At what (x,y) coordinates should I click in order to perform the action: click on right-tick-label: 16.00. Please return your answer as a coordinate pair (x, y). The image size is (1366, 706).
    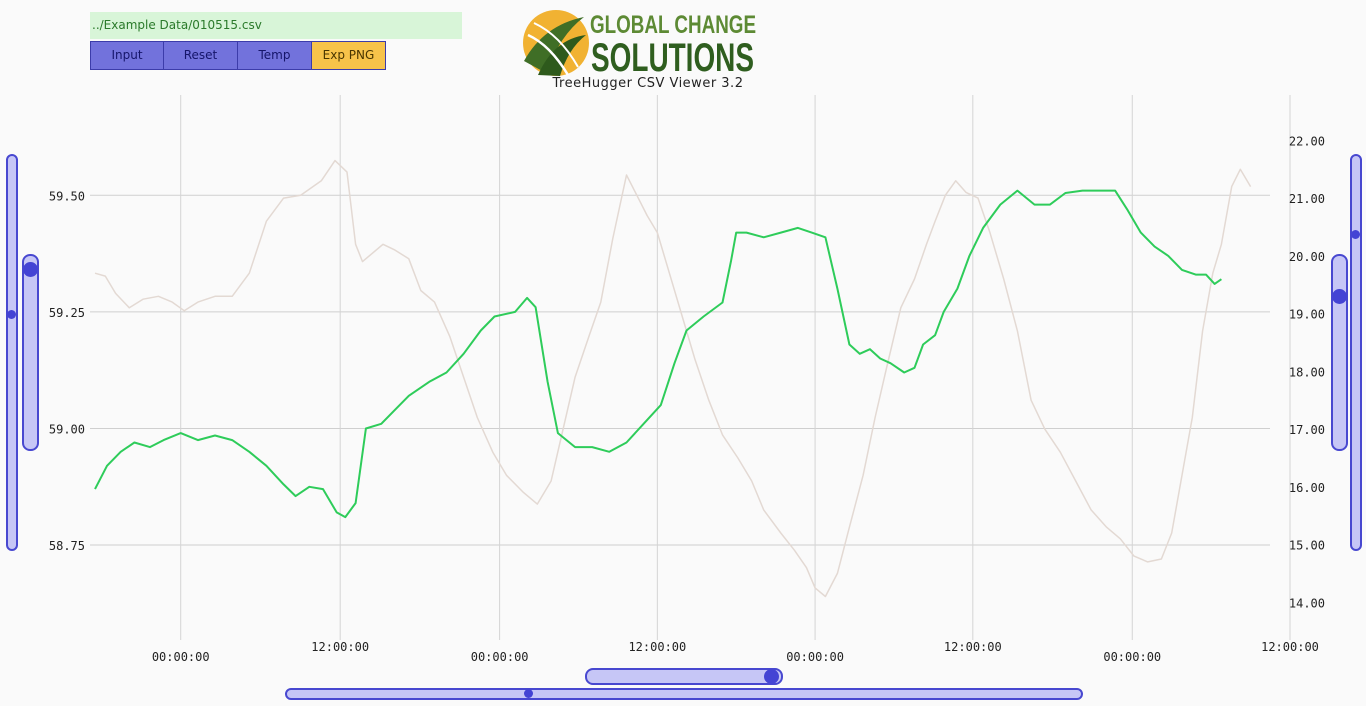
    Looking at the image, I should click on (1307, 488).